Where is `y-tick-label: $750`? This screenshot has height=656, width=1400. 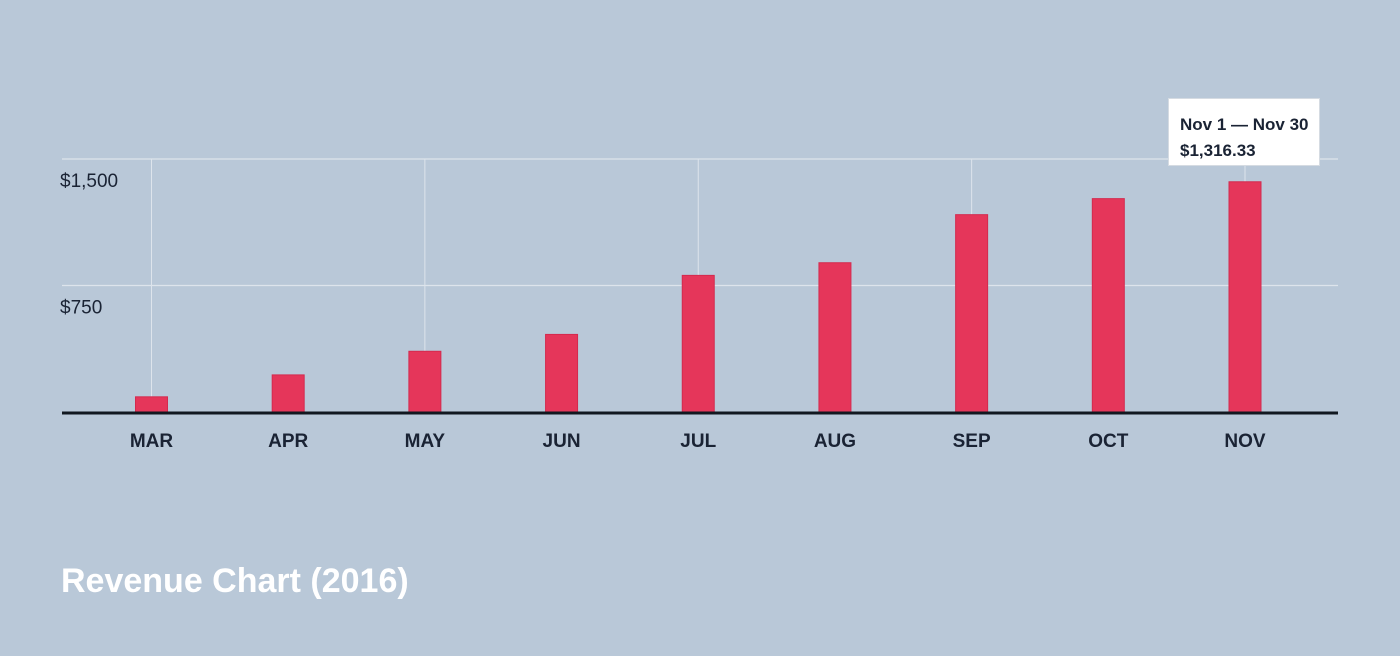
y-tick-label: $750 is located at coordinates (81, 308).